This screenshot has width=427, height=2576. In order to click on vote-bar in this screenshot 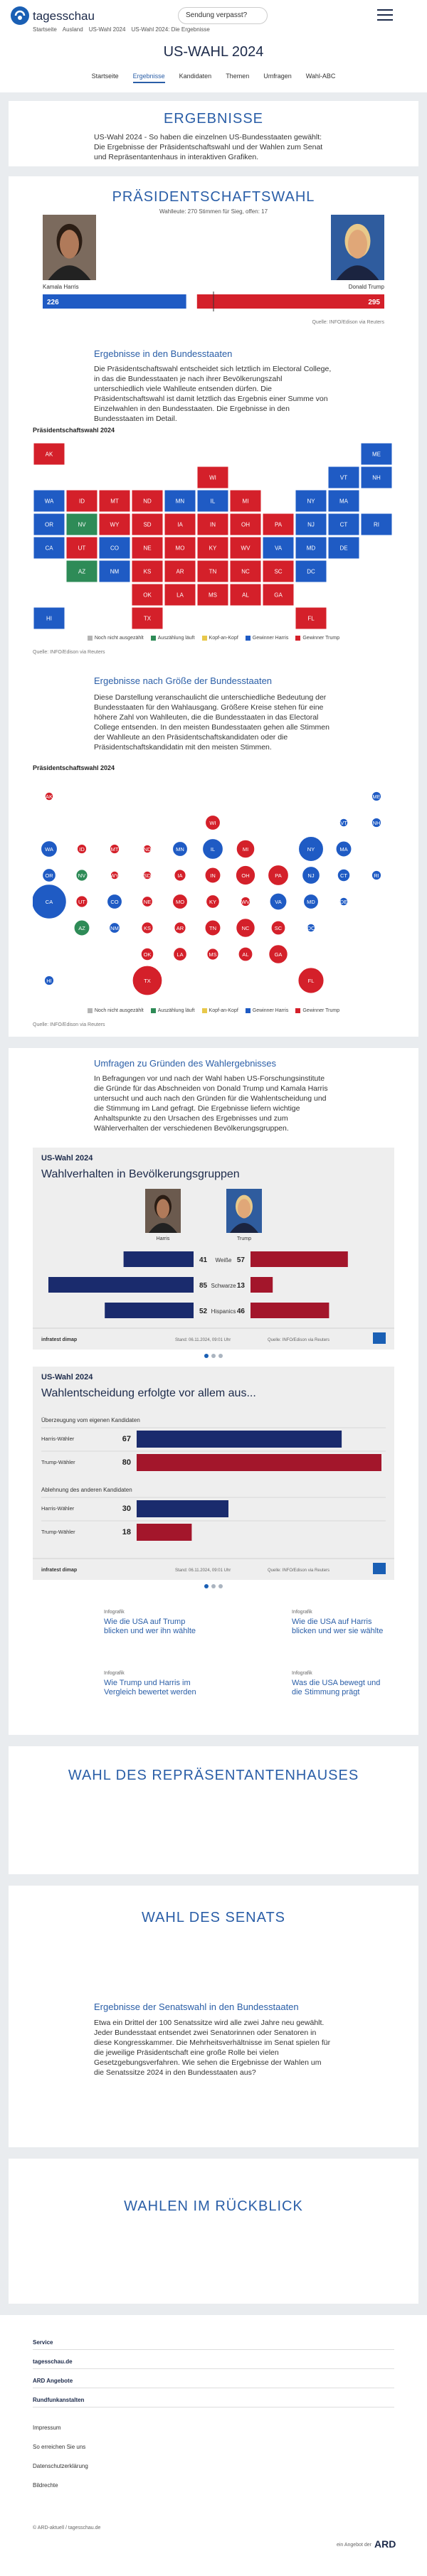, I will do `click(115, 301)`.